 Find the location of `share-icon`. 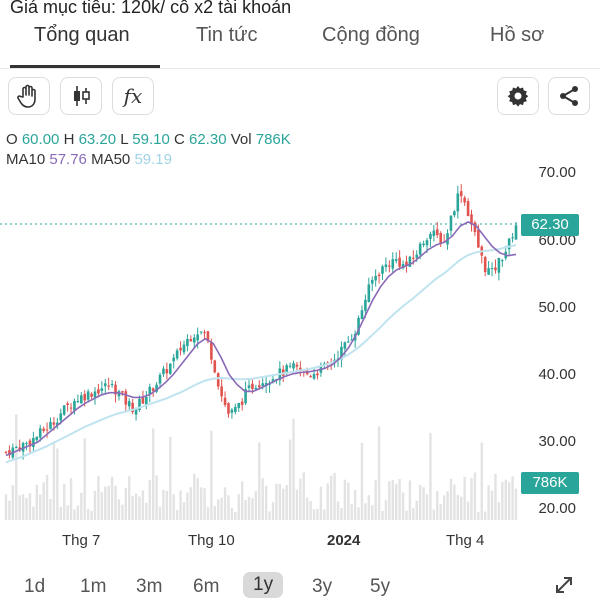

share-icon is located at coordinates (569, 96).